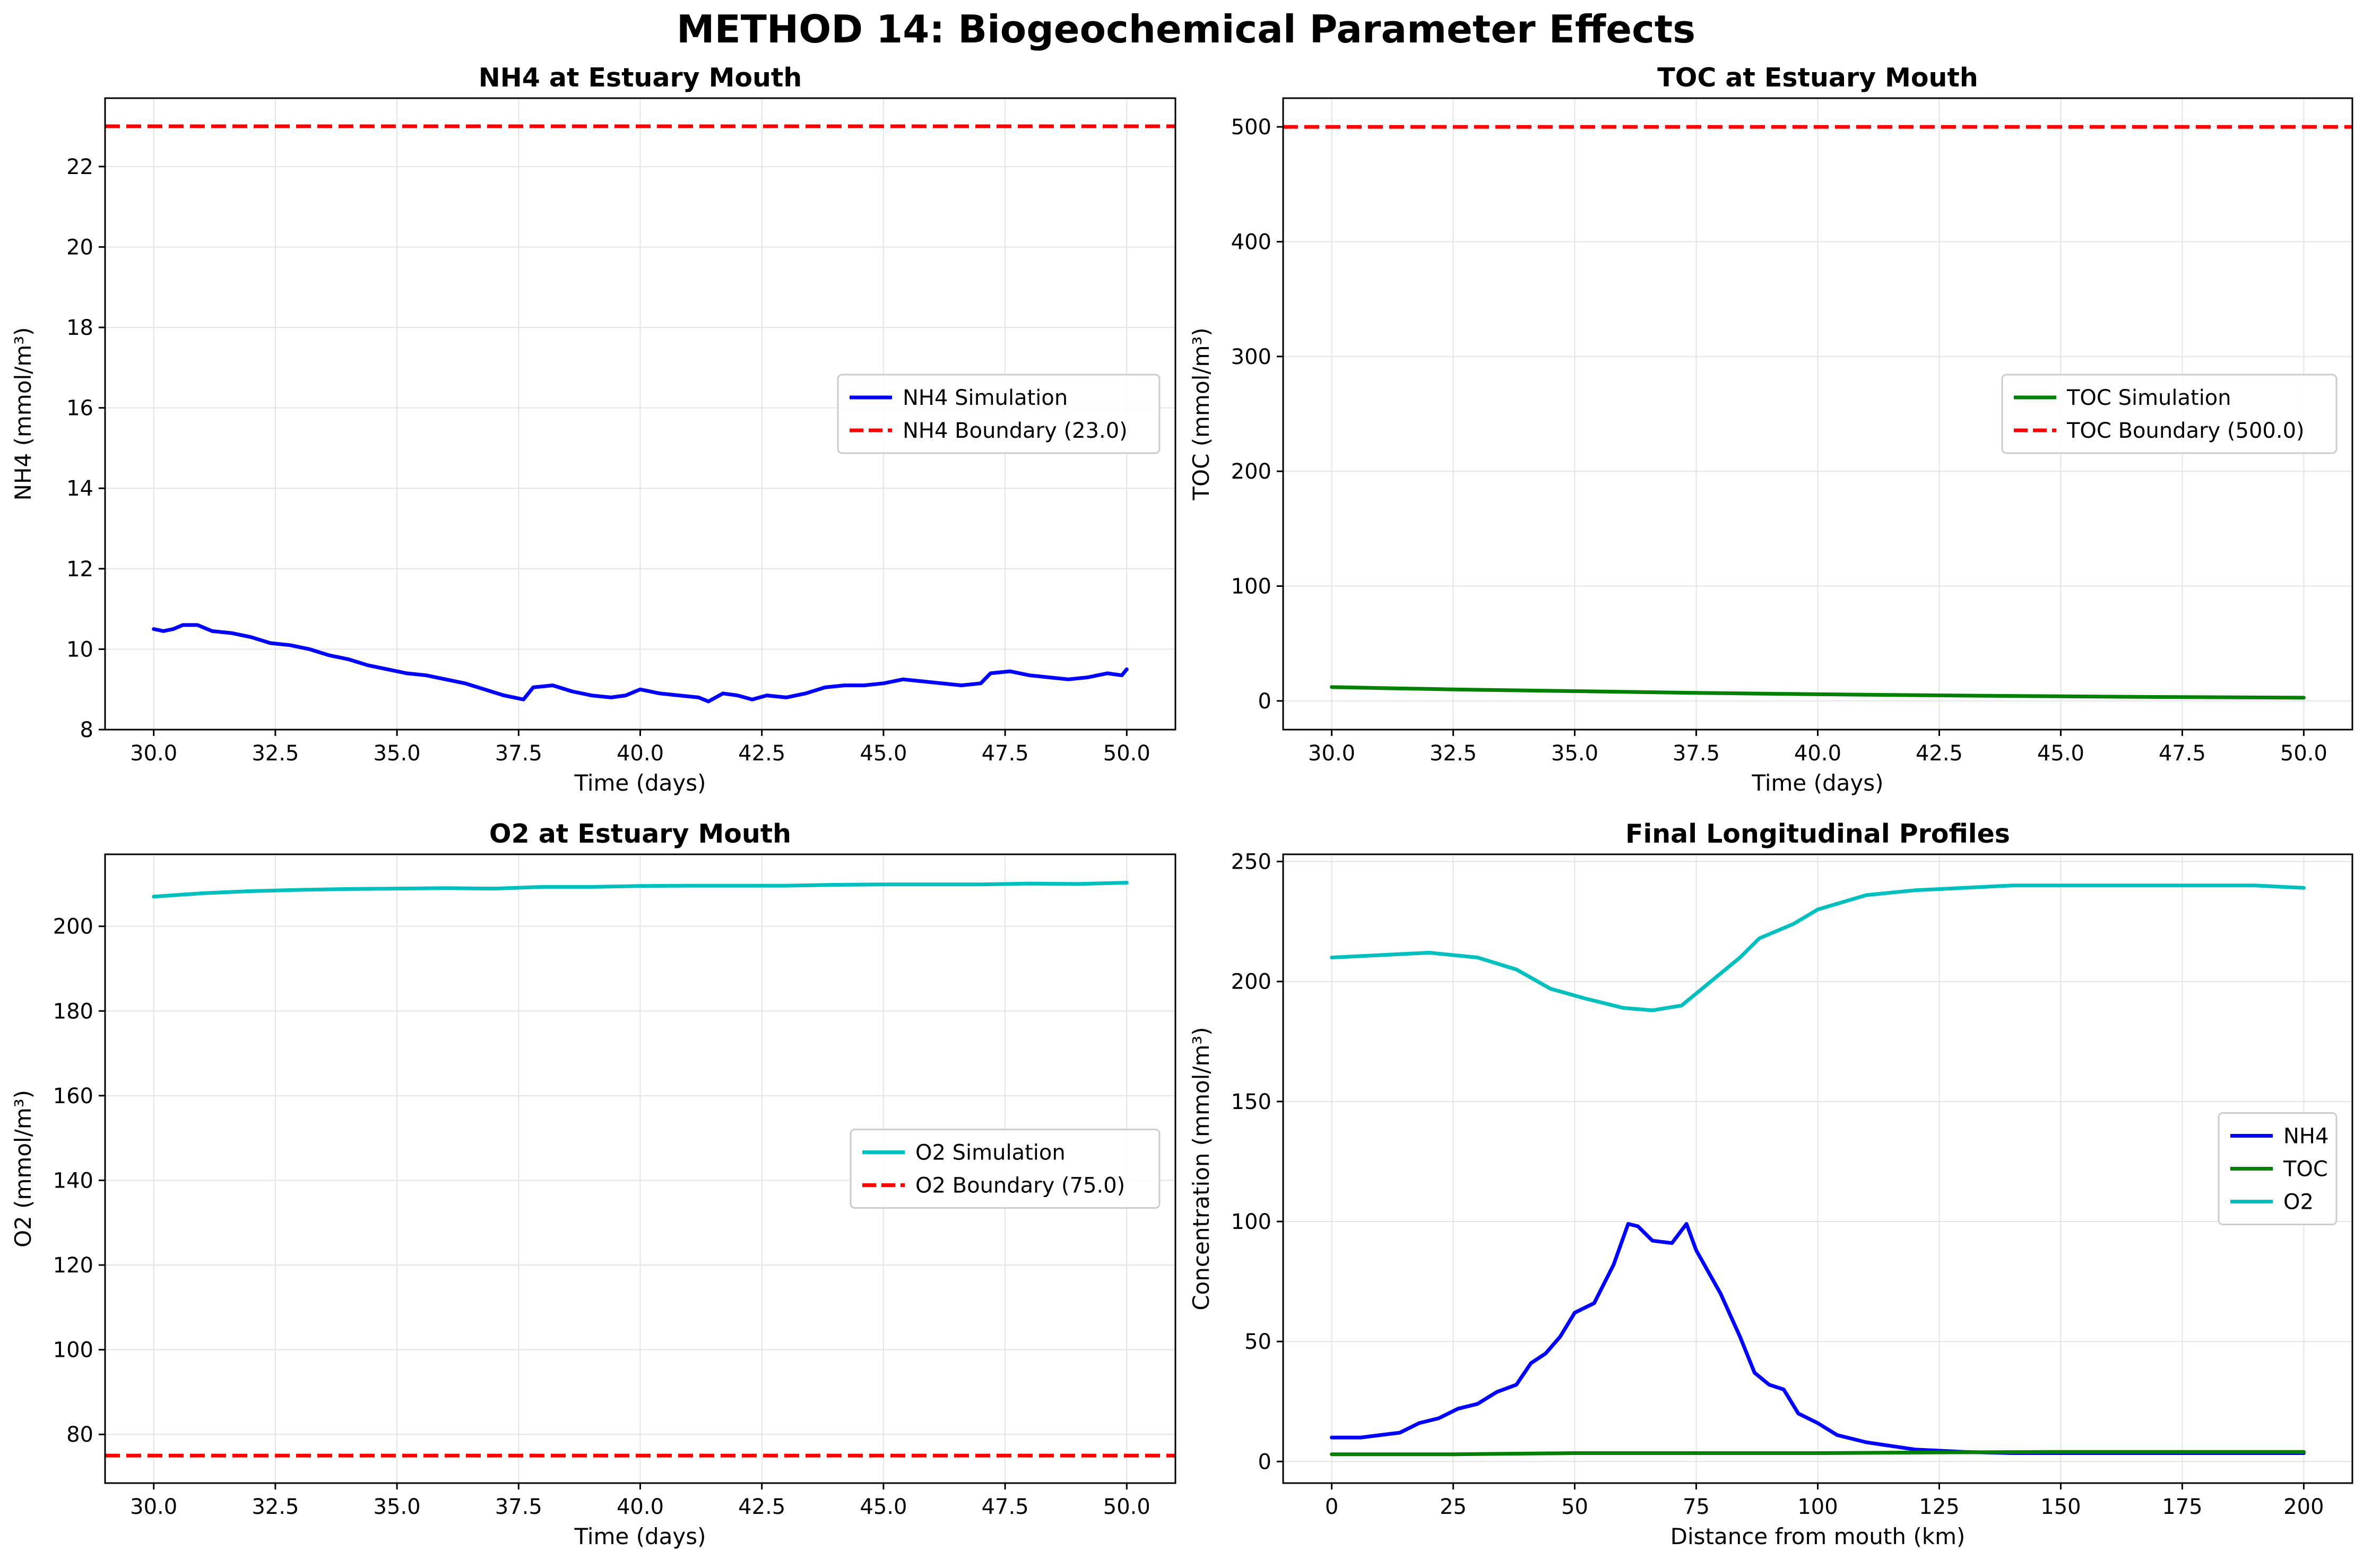  Describe the element at coordinates (2305, 1169) in the screenshot. I see `legend-entry: TOC` at that location.